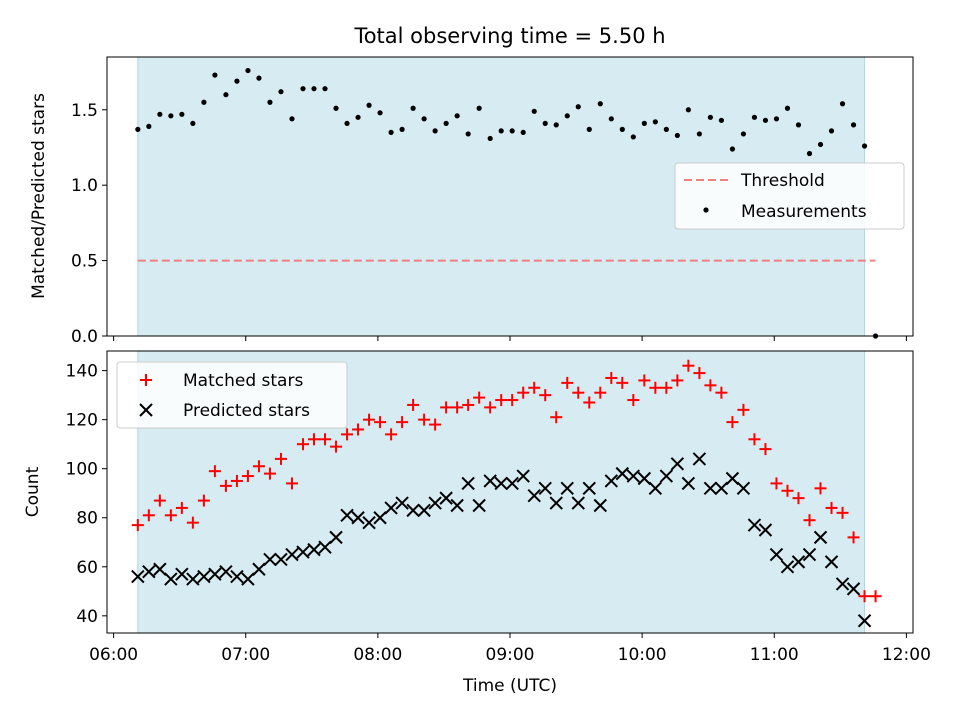  What do you see at coordinates (82, 421) in the screenshot?
I see `bottom-y-tick-label: 120` at bounding box center [82, 421].